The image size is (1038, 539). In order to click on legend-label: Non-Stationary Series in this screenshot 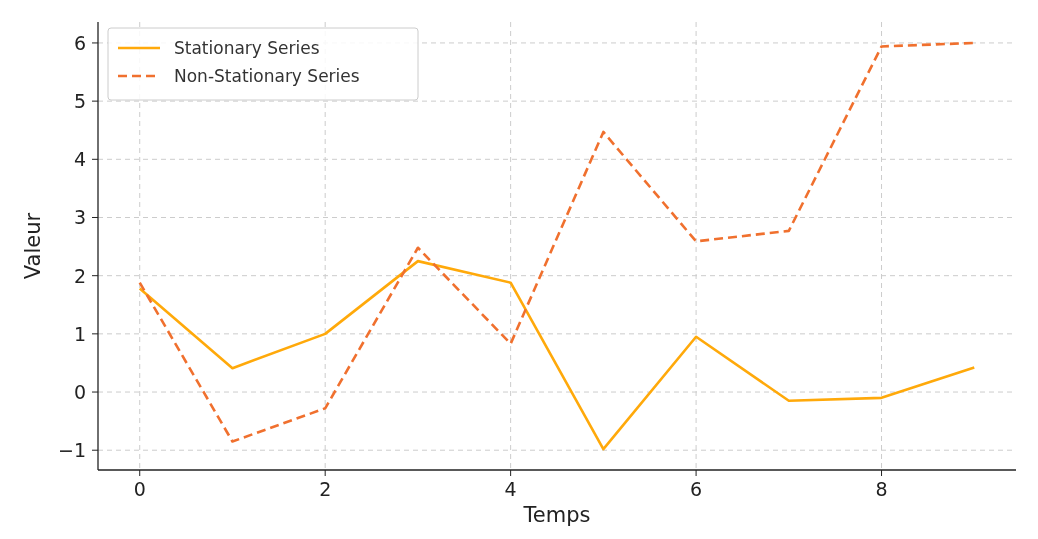, I will do `click(267, 76)`.